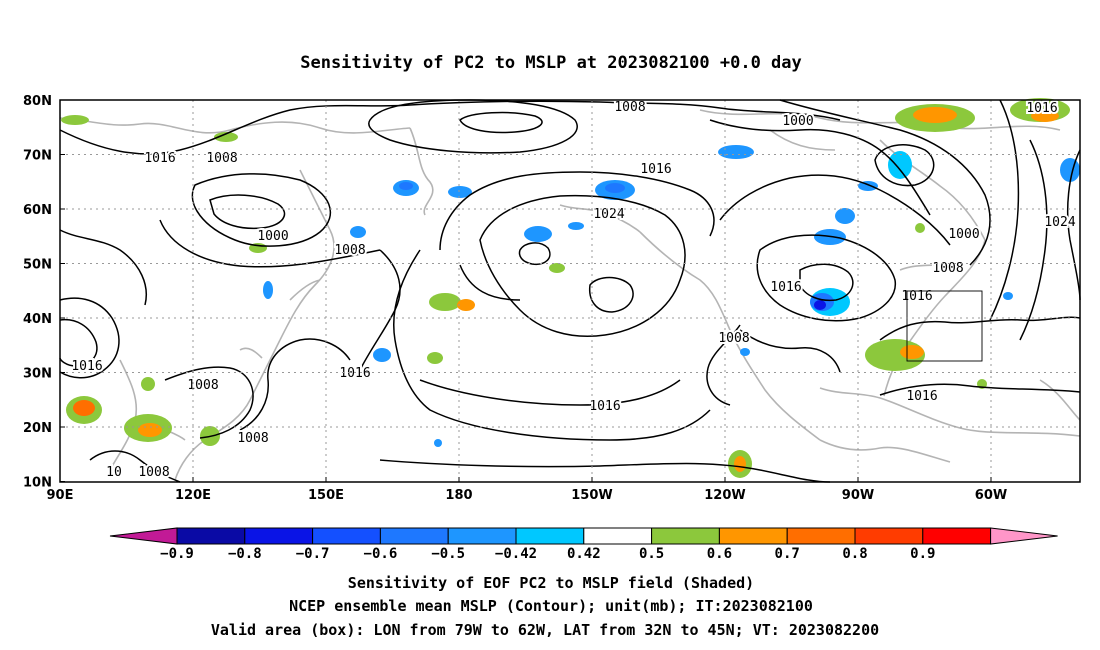 The height and width of the screenshot is (650, 1100). Describe the element at coordinates (991, 495) in the screenshot. I see `lon-tick-label: 60W` at that location.